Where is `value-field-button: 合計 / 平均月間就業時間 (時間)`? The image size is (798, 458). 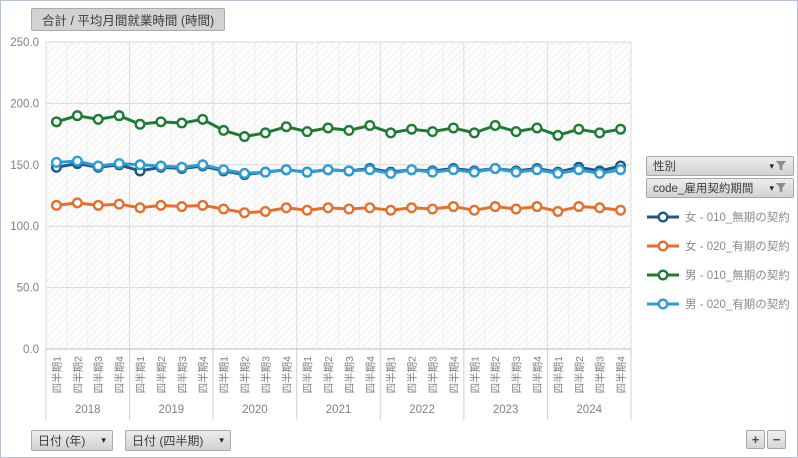 value-field-button: 合計 / 平均月間就業時間 (時間) is located at coordinates (128, 19).